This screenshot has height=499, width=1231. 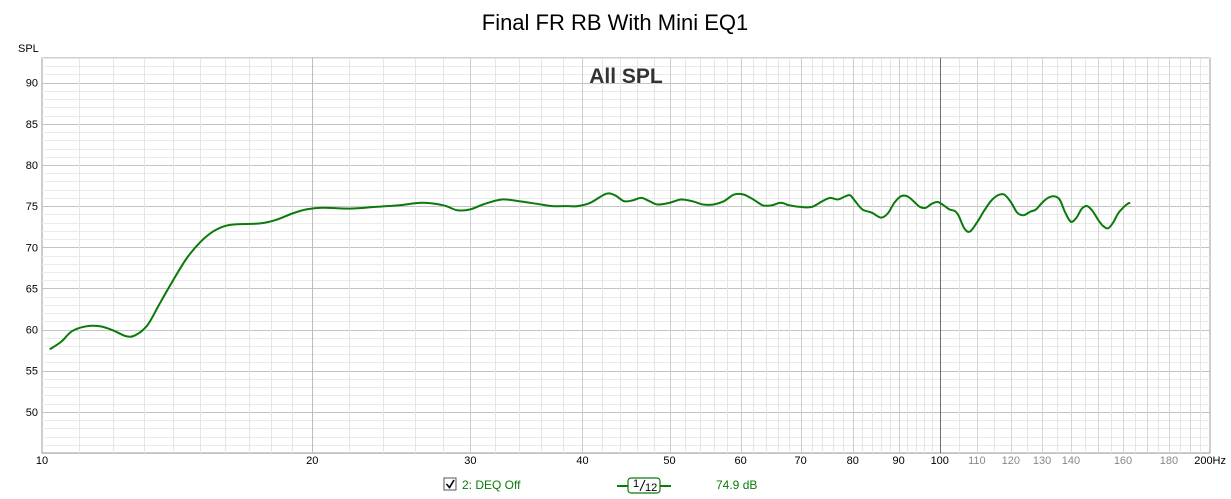 What do you see at coordinates (32, 84) in the screenshot?
I see `y-tick-label: 90` at bounding box center [32, 84].